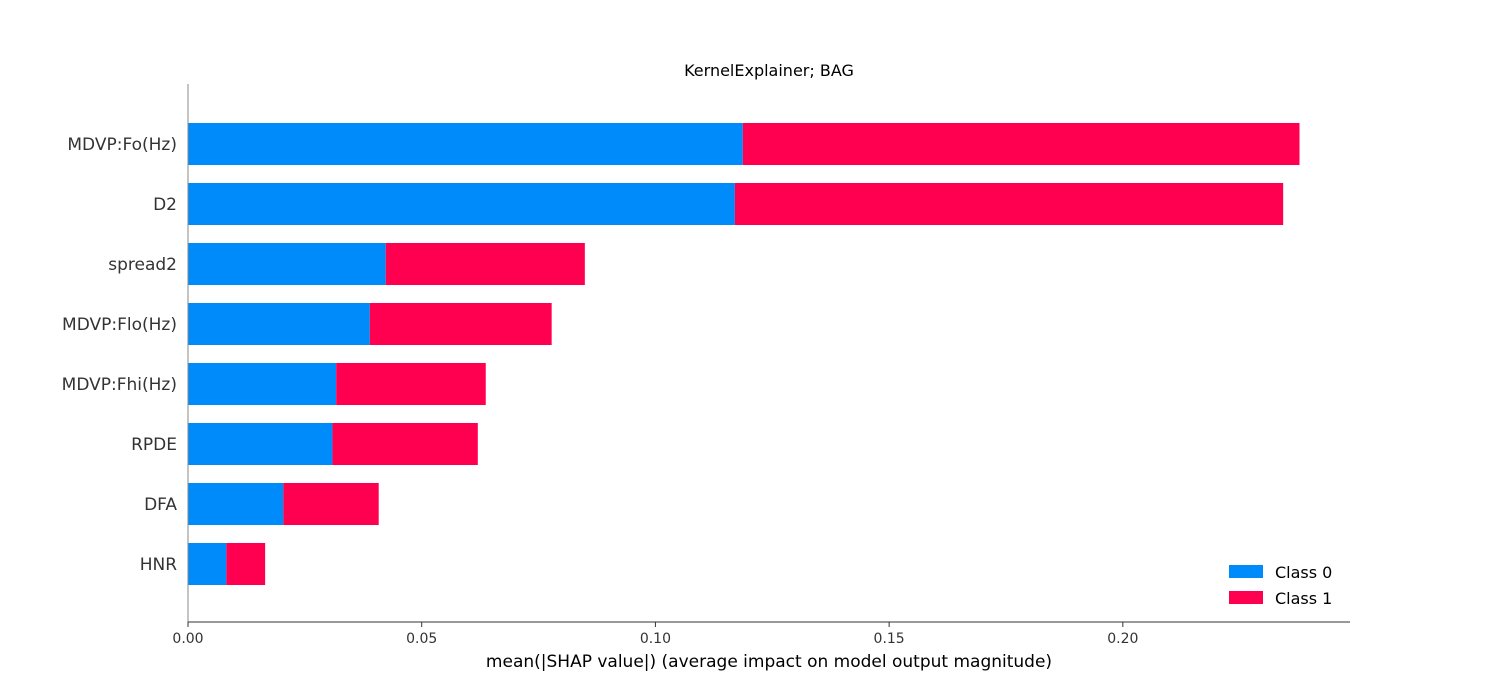  Describe the element at coordinates (187, 639) in the screenshot. I see `x-tick-label: 0.00` at that location.